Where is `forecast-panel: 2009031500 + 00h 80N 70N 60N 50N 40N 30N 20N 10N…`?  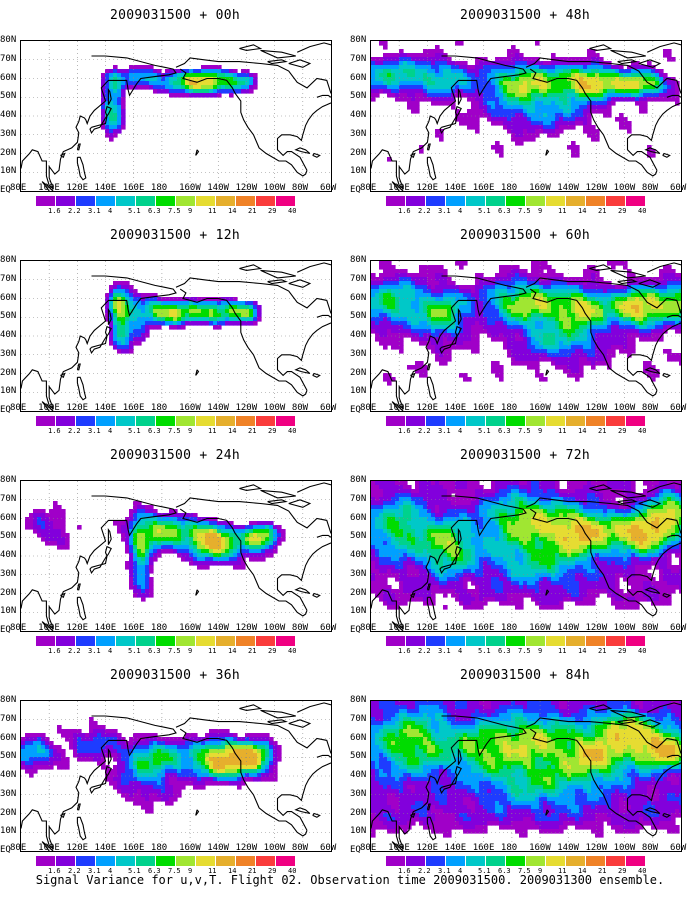
forecast-panel: 2009031500 + 00h 80N 70N 60N 50N 40N 30N 20N 10N… is located at coordinates (175, 112).